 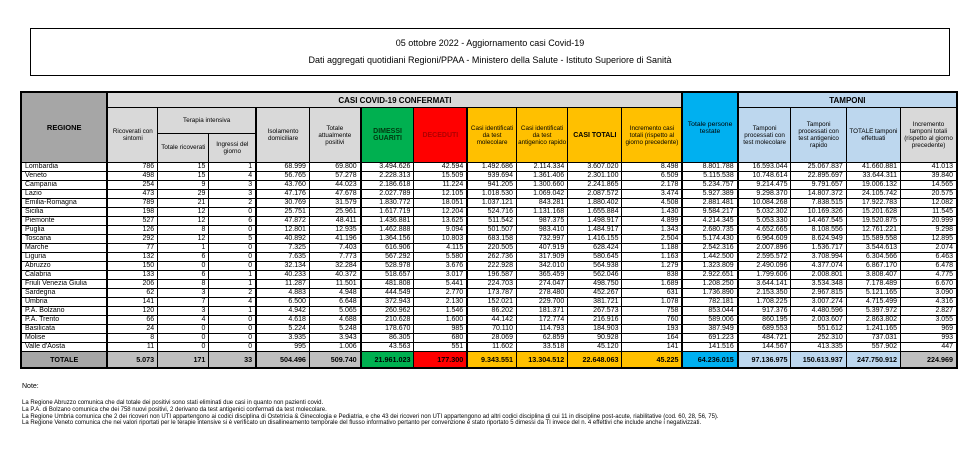 I want to click on value-cell: 2.922.651, so click(x=710, y=275).